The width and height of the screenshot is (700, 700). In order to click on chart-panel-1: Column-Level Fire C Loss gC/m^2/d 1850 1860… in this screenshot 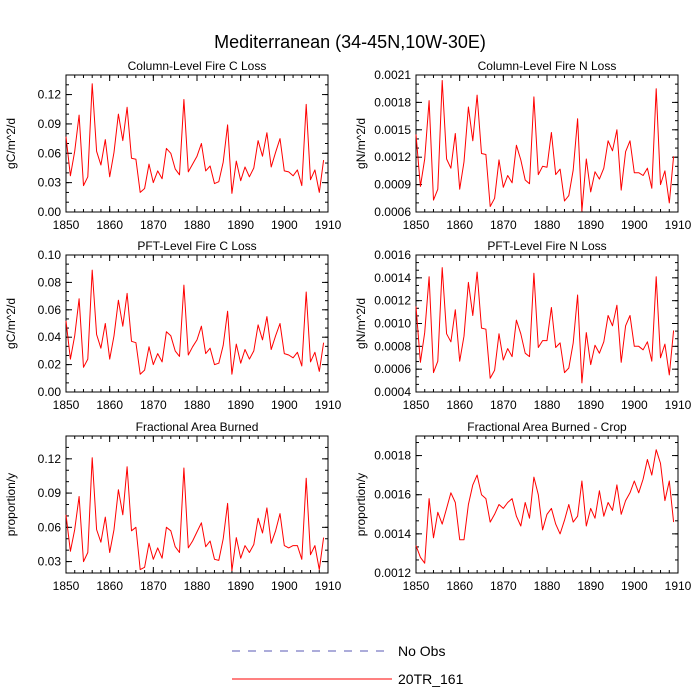, I will do `click(173, 145)`.